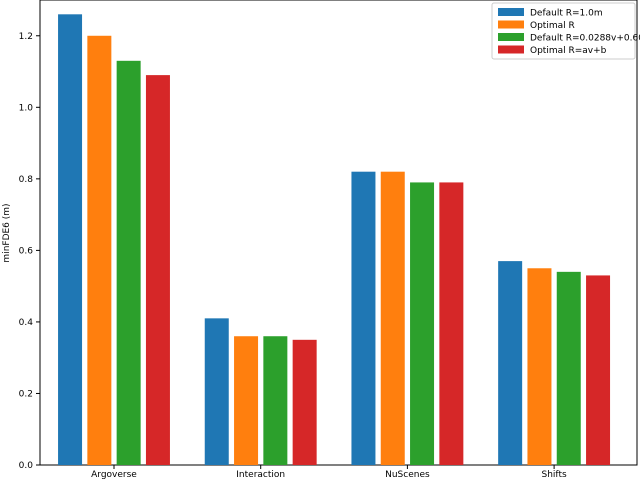  I want to click on y-tick-label: 0.6, so click(26, 251).